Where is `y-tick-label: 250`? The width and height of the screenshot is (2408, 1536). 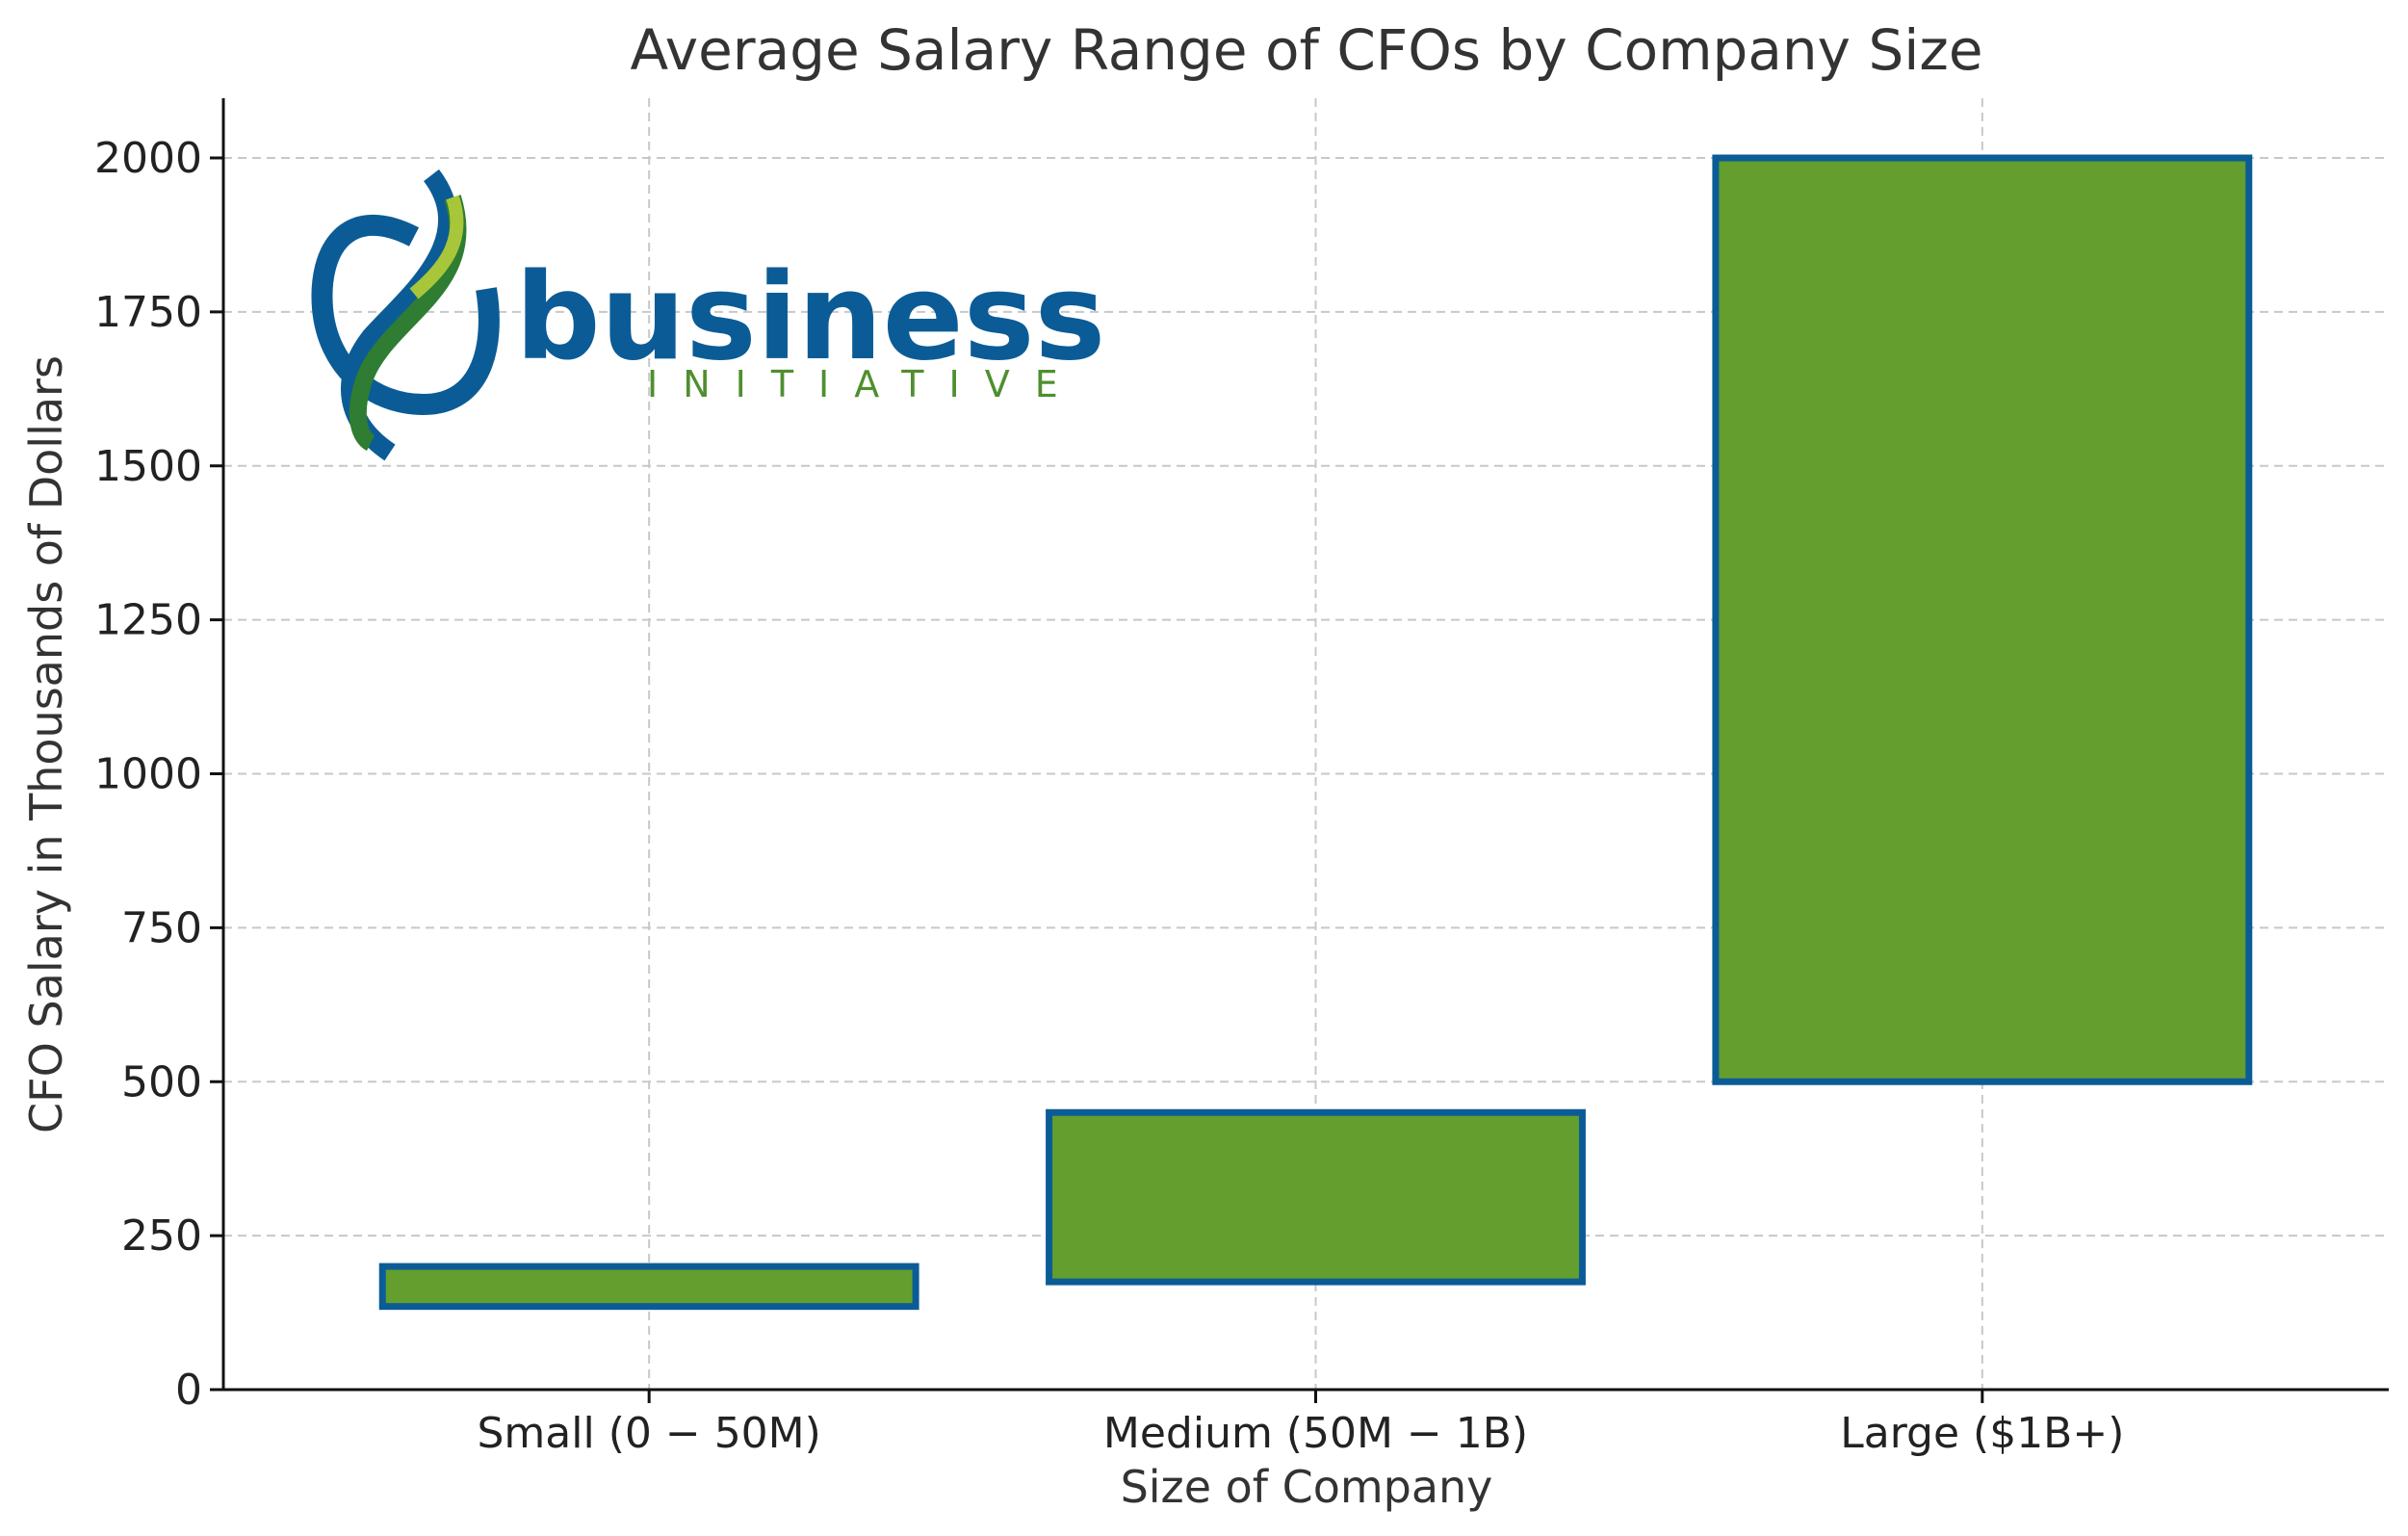
y-tick-label: 250 is located at coordinates (161, 1236).